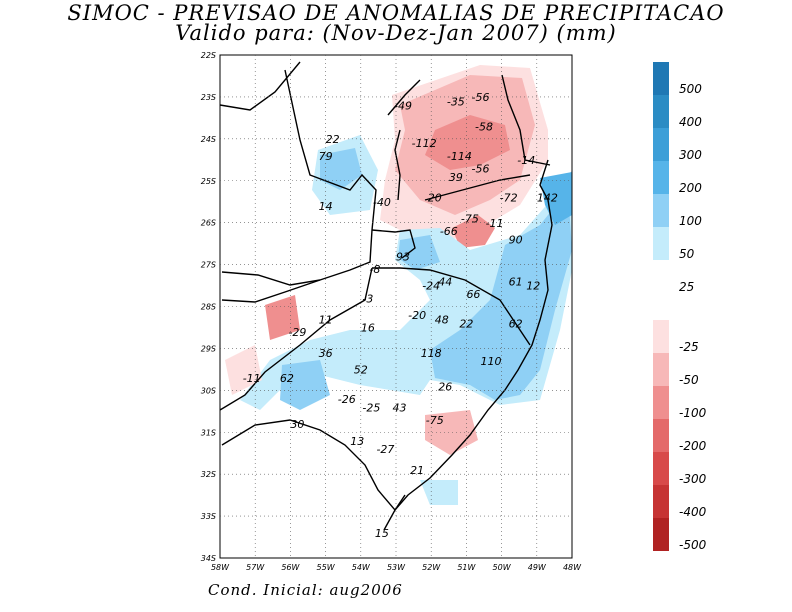  What do you see at coordinates (208, 139) in the screenshot?
I see `lat-tick-label: 24S` at bounding box center [208, 139].